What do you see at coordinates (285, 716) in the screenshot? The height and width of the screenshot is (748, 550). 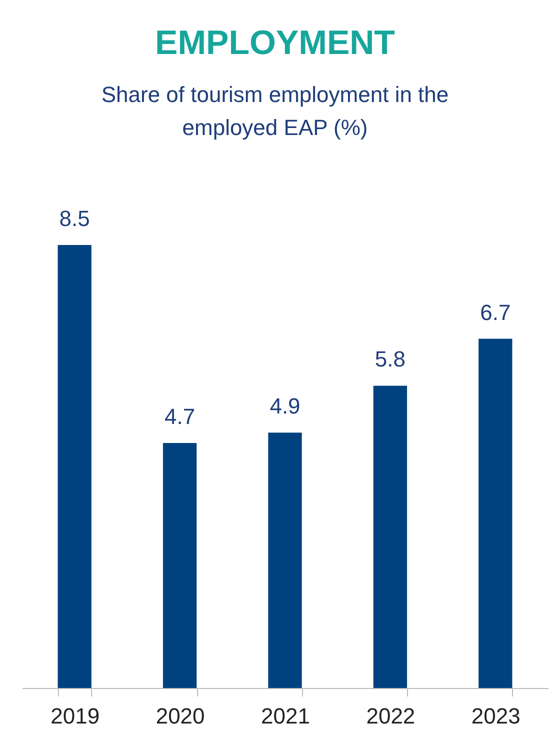 I see `x-tick-label: 2021` at bounding box center [285, 716].